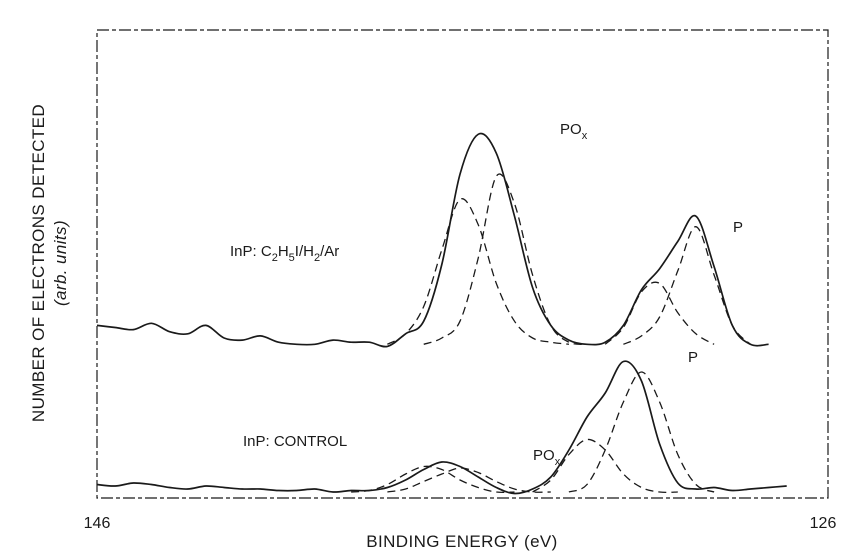 The width and height of the screenshot is (860, 555). What do you see at coordinates (60, 263) in the screenshot?
I see `y-axis-subtitle: (arb. units)` at bounding box center [60, 263].